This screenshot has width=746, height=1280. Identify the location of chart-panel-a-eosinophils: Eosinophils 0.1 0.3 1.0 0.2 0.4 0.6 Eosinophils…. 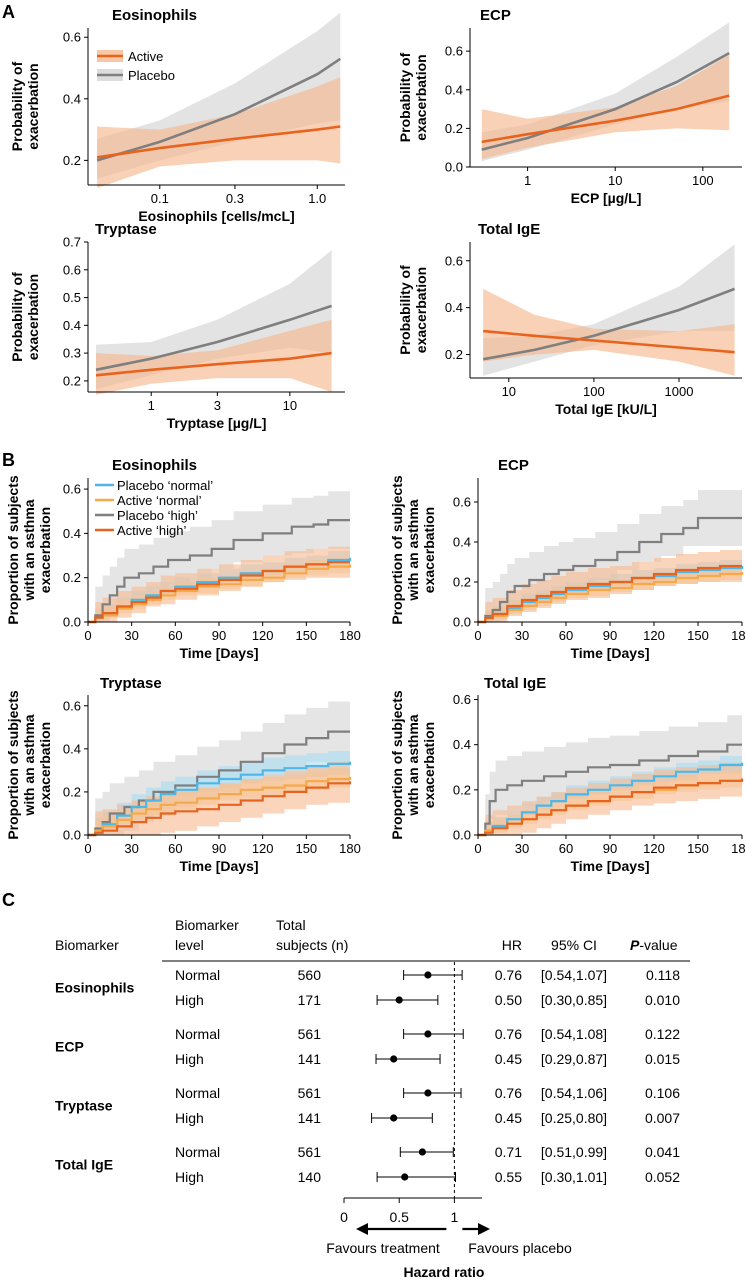
(177, 115).